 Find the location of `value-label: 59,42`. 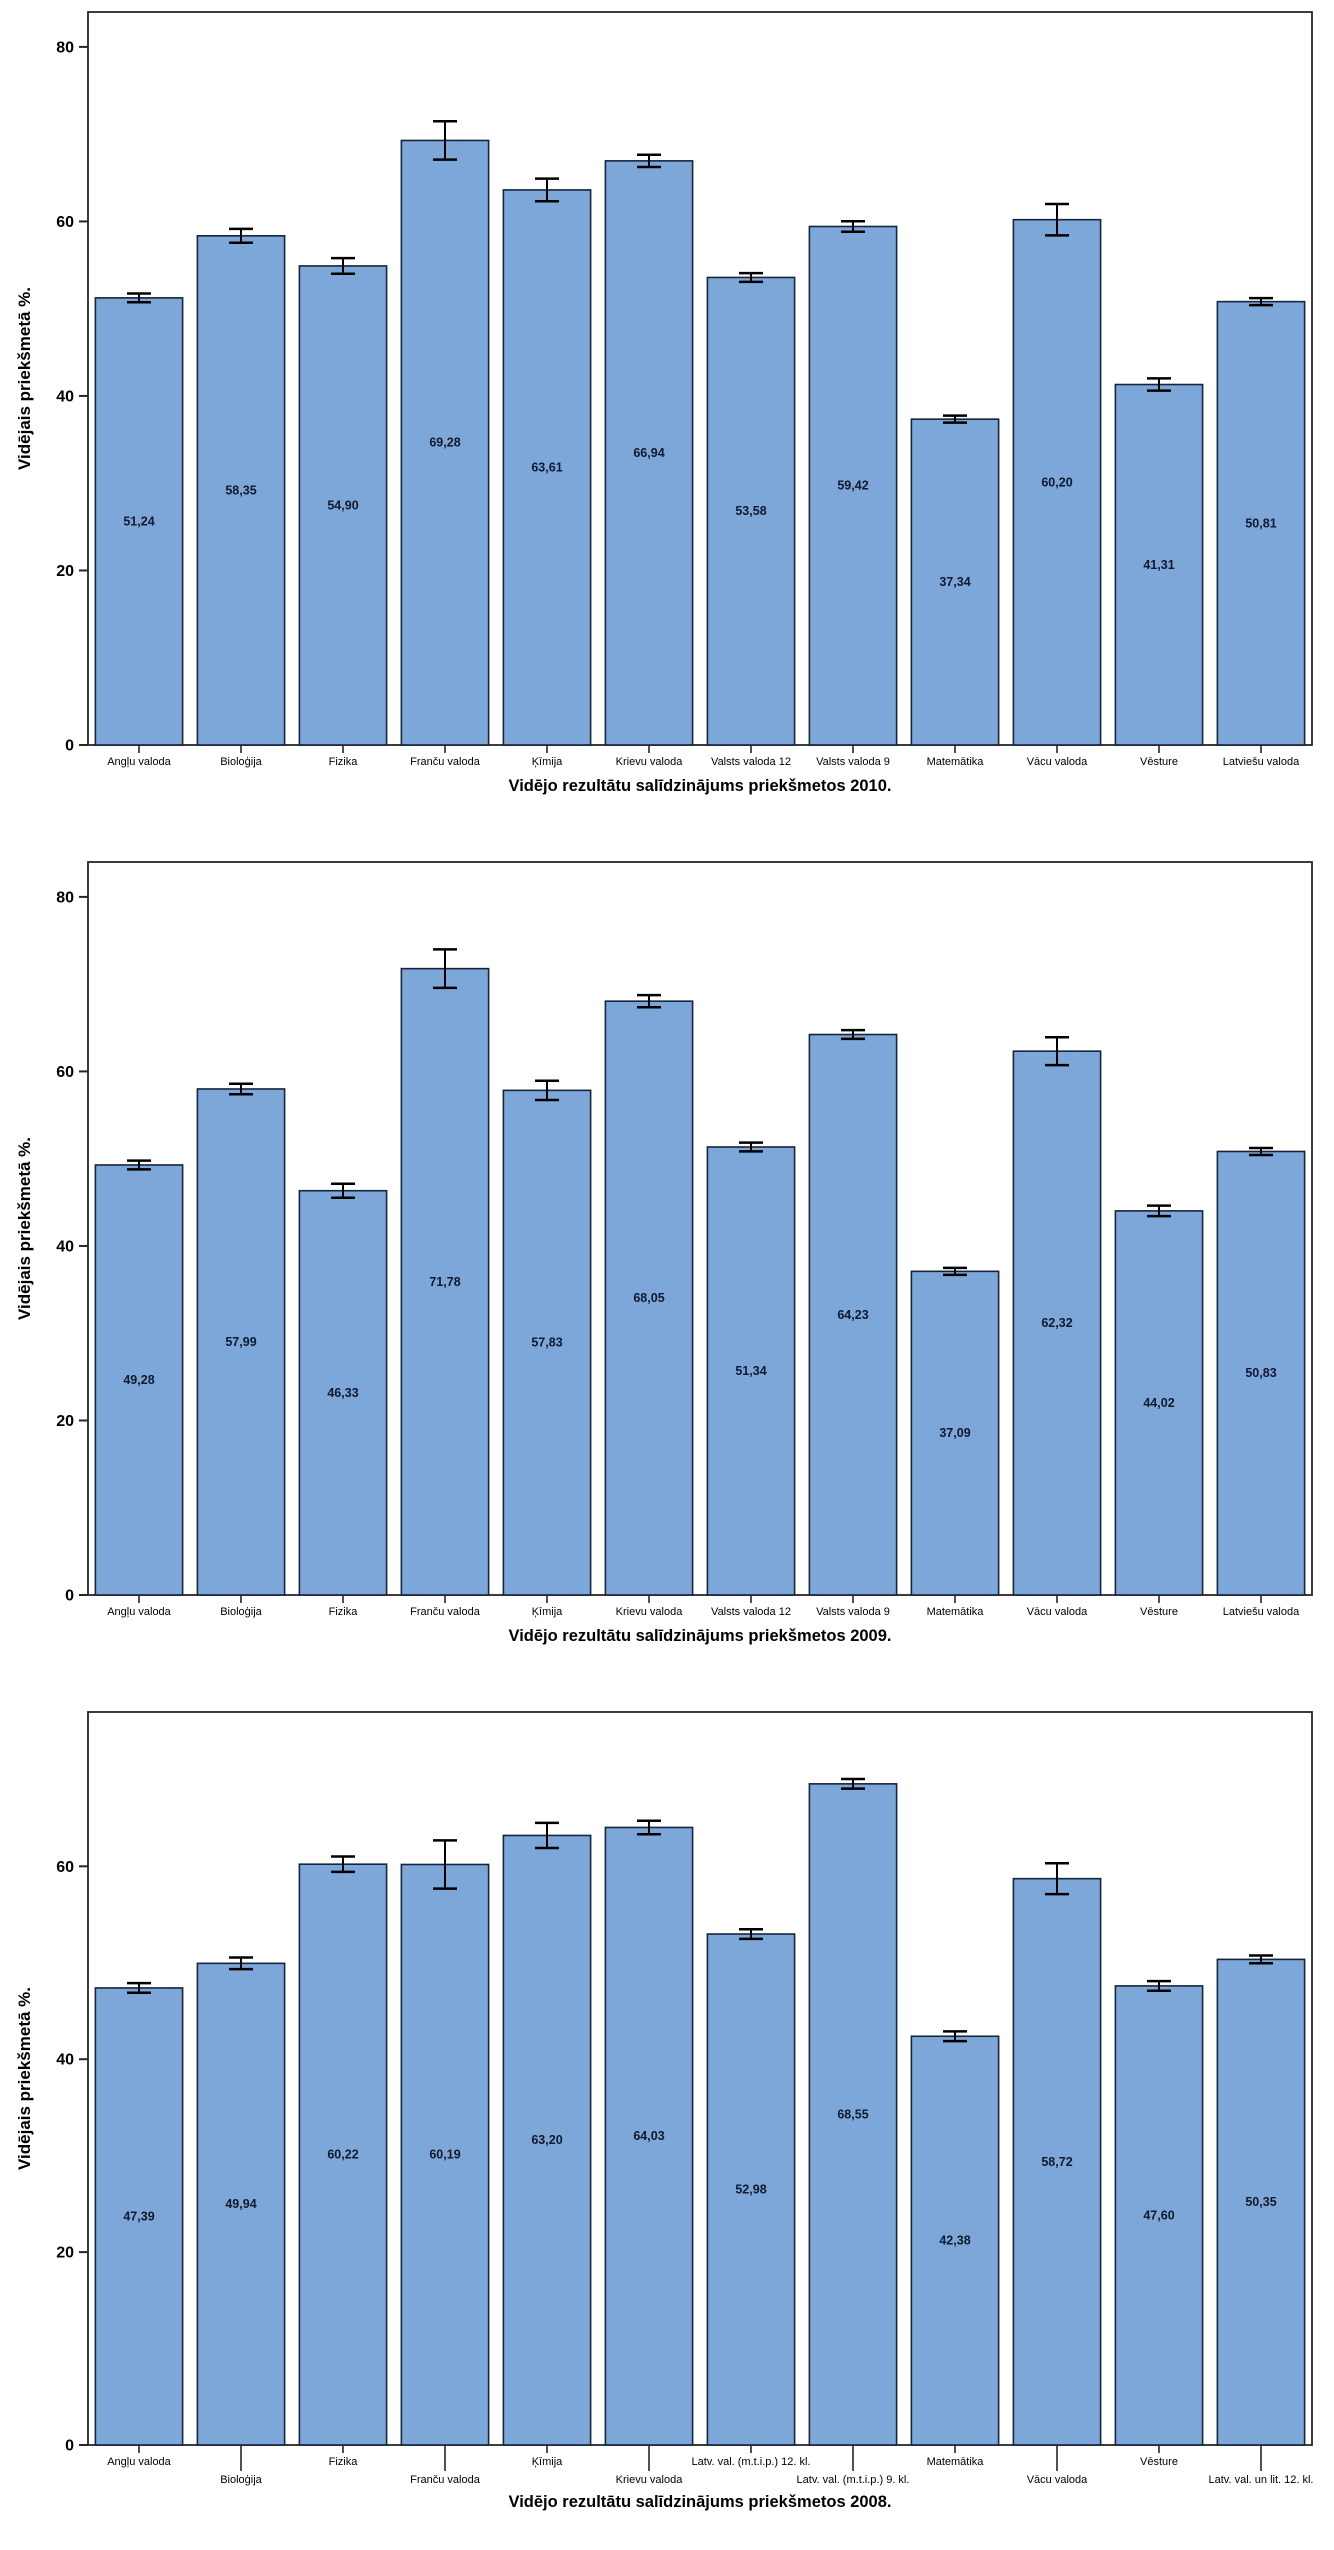

value-label: 59,42 is located at coordinates (852, 486).